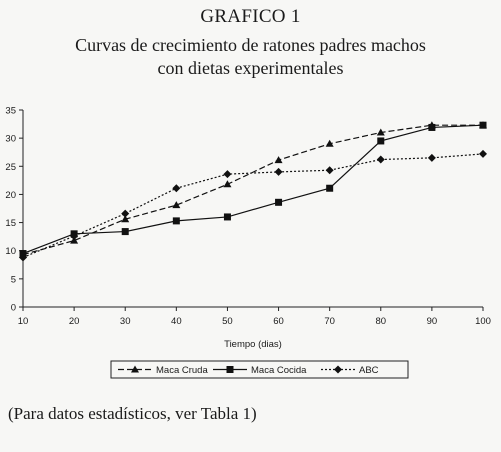 The width and height of the screenshot is (501, 452). Describe the element at coordinates (250, 68) in the screenshot. I see `subtitle-line-2: con dietas experimentales` at that location.